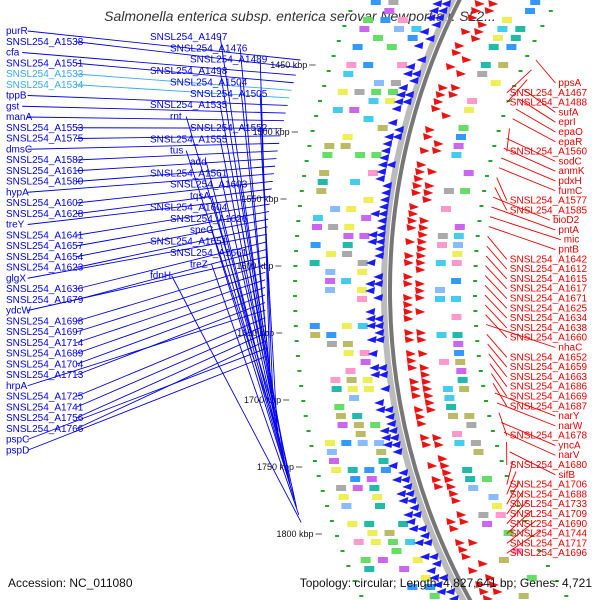  I want to click on right-gene-label: SNSL254_A1696, so click(549, 553).